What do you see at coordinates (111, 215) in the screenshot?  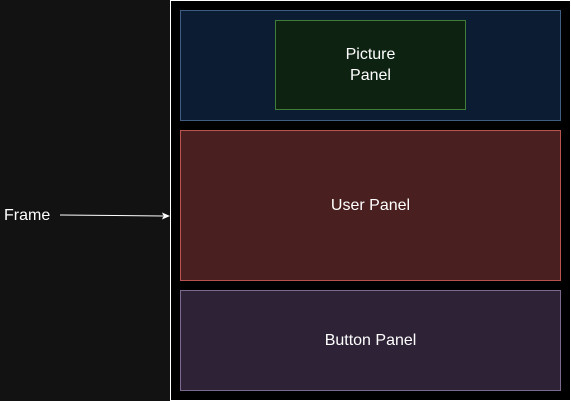 I see `frame-arrow-line` at bounding box center [111, 215].